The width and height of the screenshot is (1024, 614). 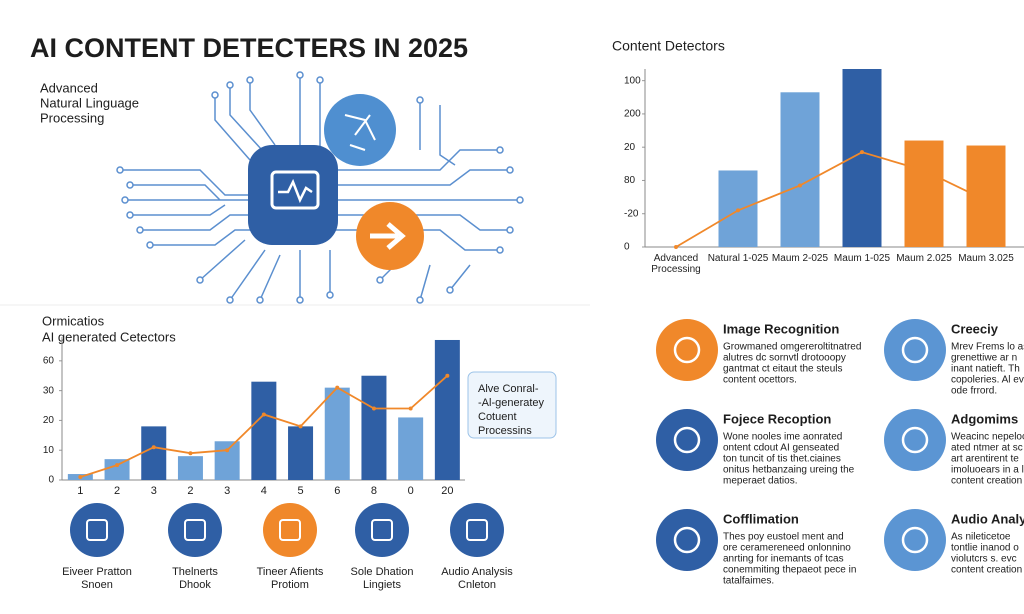 What do you see at coordinates (981, 537) in the screenshot?
I see `feature-text: As nileticetoe` at bounding box center [981, 537].